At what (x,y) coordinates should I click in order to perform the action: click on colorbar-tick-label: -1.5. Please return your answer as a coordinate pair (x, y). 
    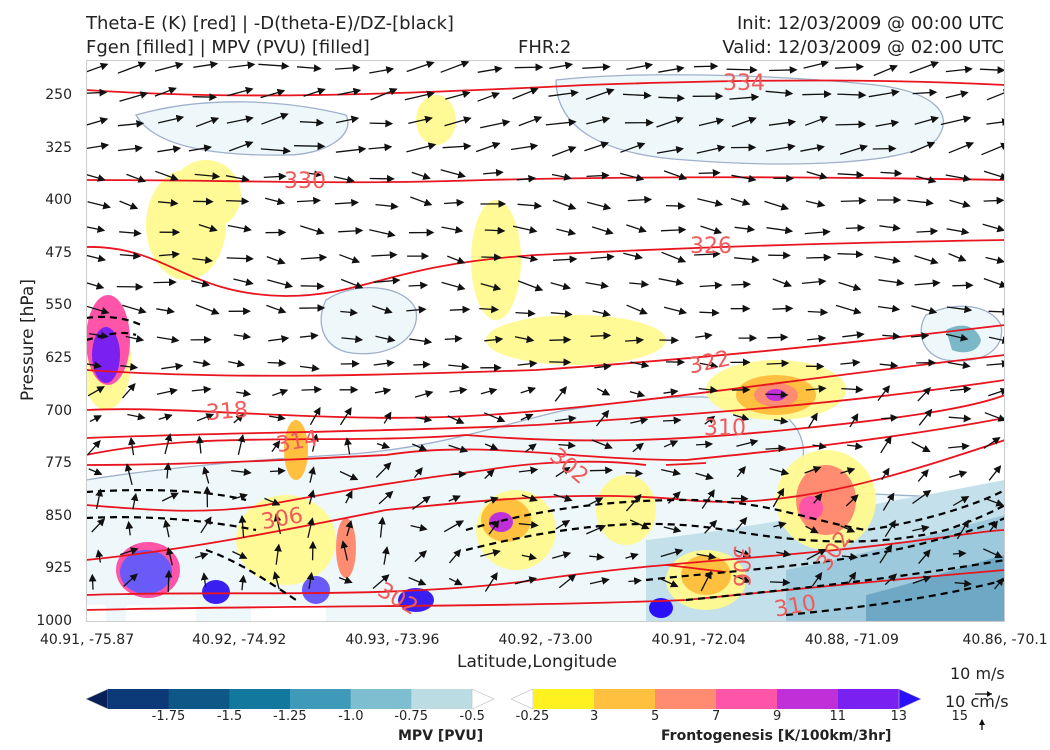
    Looking at the image, I should click on (229, 716).